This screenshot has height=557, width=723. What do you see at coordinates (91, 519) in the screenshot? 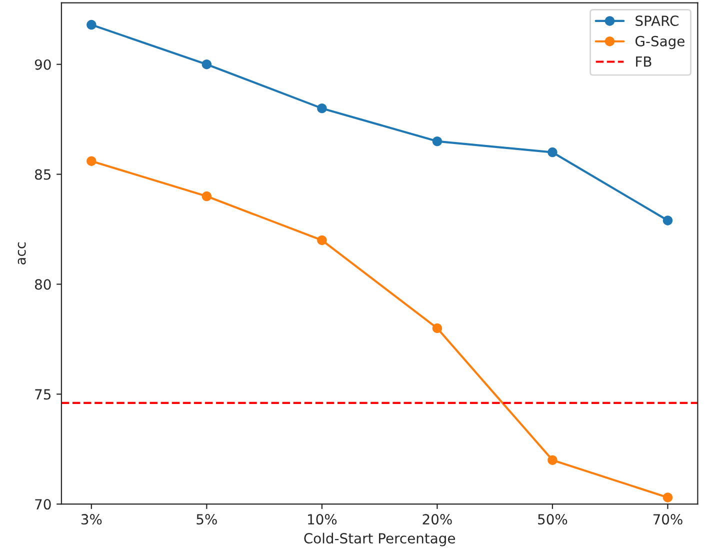
I see `x-tick-label: 3%` at bounding box center [91, 519].